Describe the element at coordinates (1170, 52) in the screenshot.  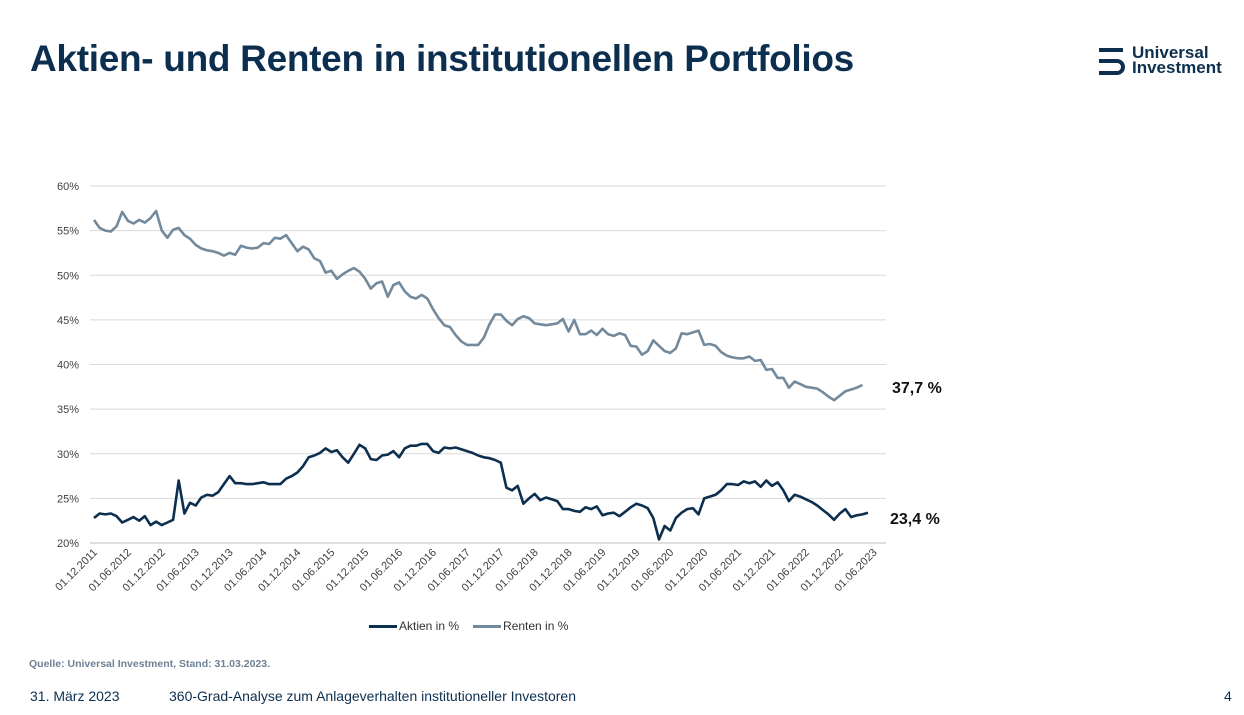
I see `logo-text-line1: Universal` at that location.